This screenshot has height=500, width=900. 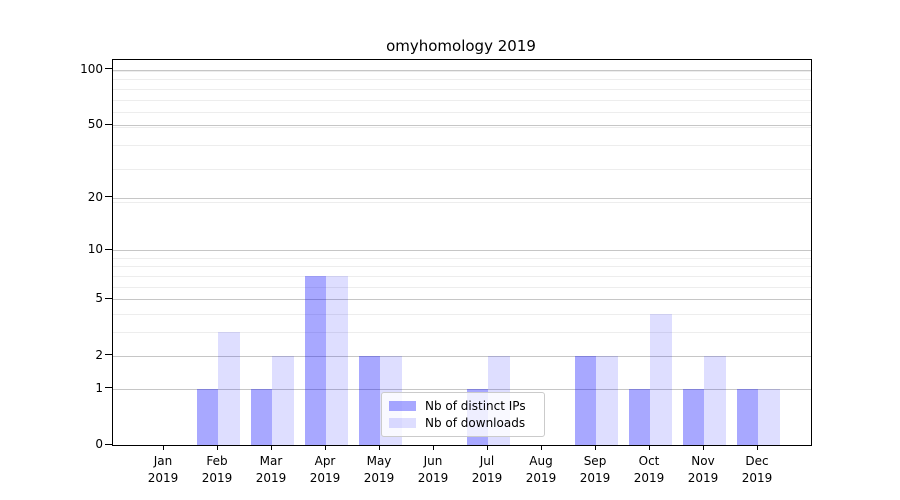 I want to click on legend-item-downloads: Nb of downloads, so click(x=463, y=423).